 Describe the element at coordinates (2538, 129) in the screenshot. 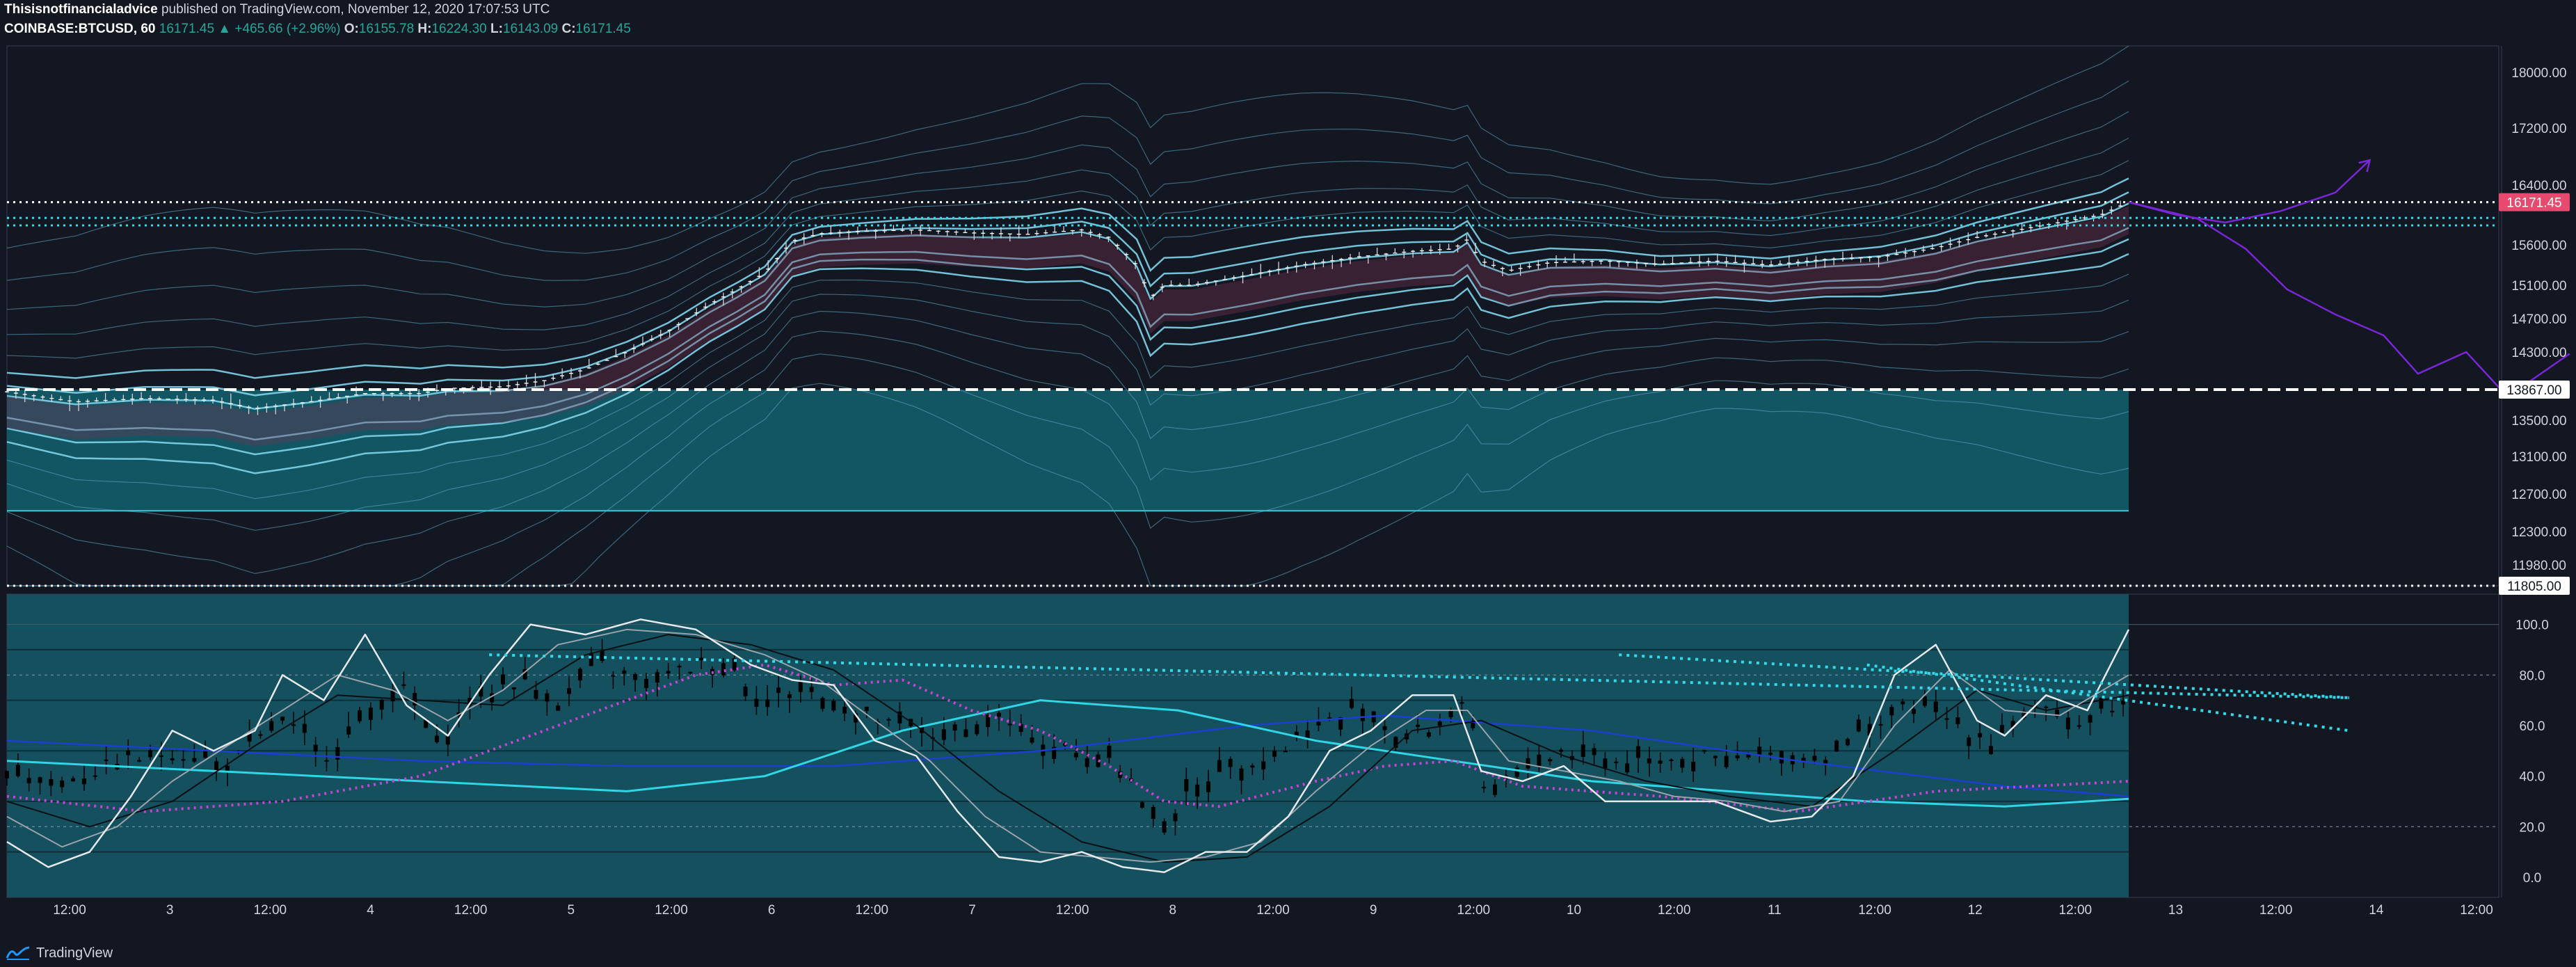

I see `price-axis-label: 17200.00` at that location.